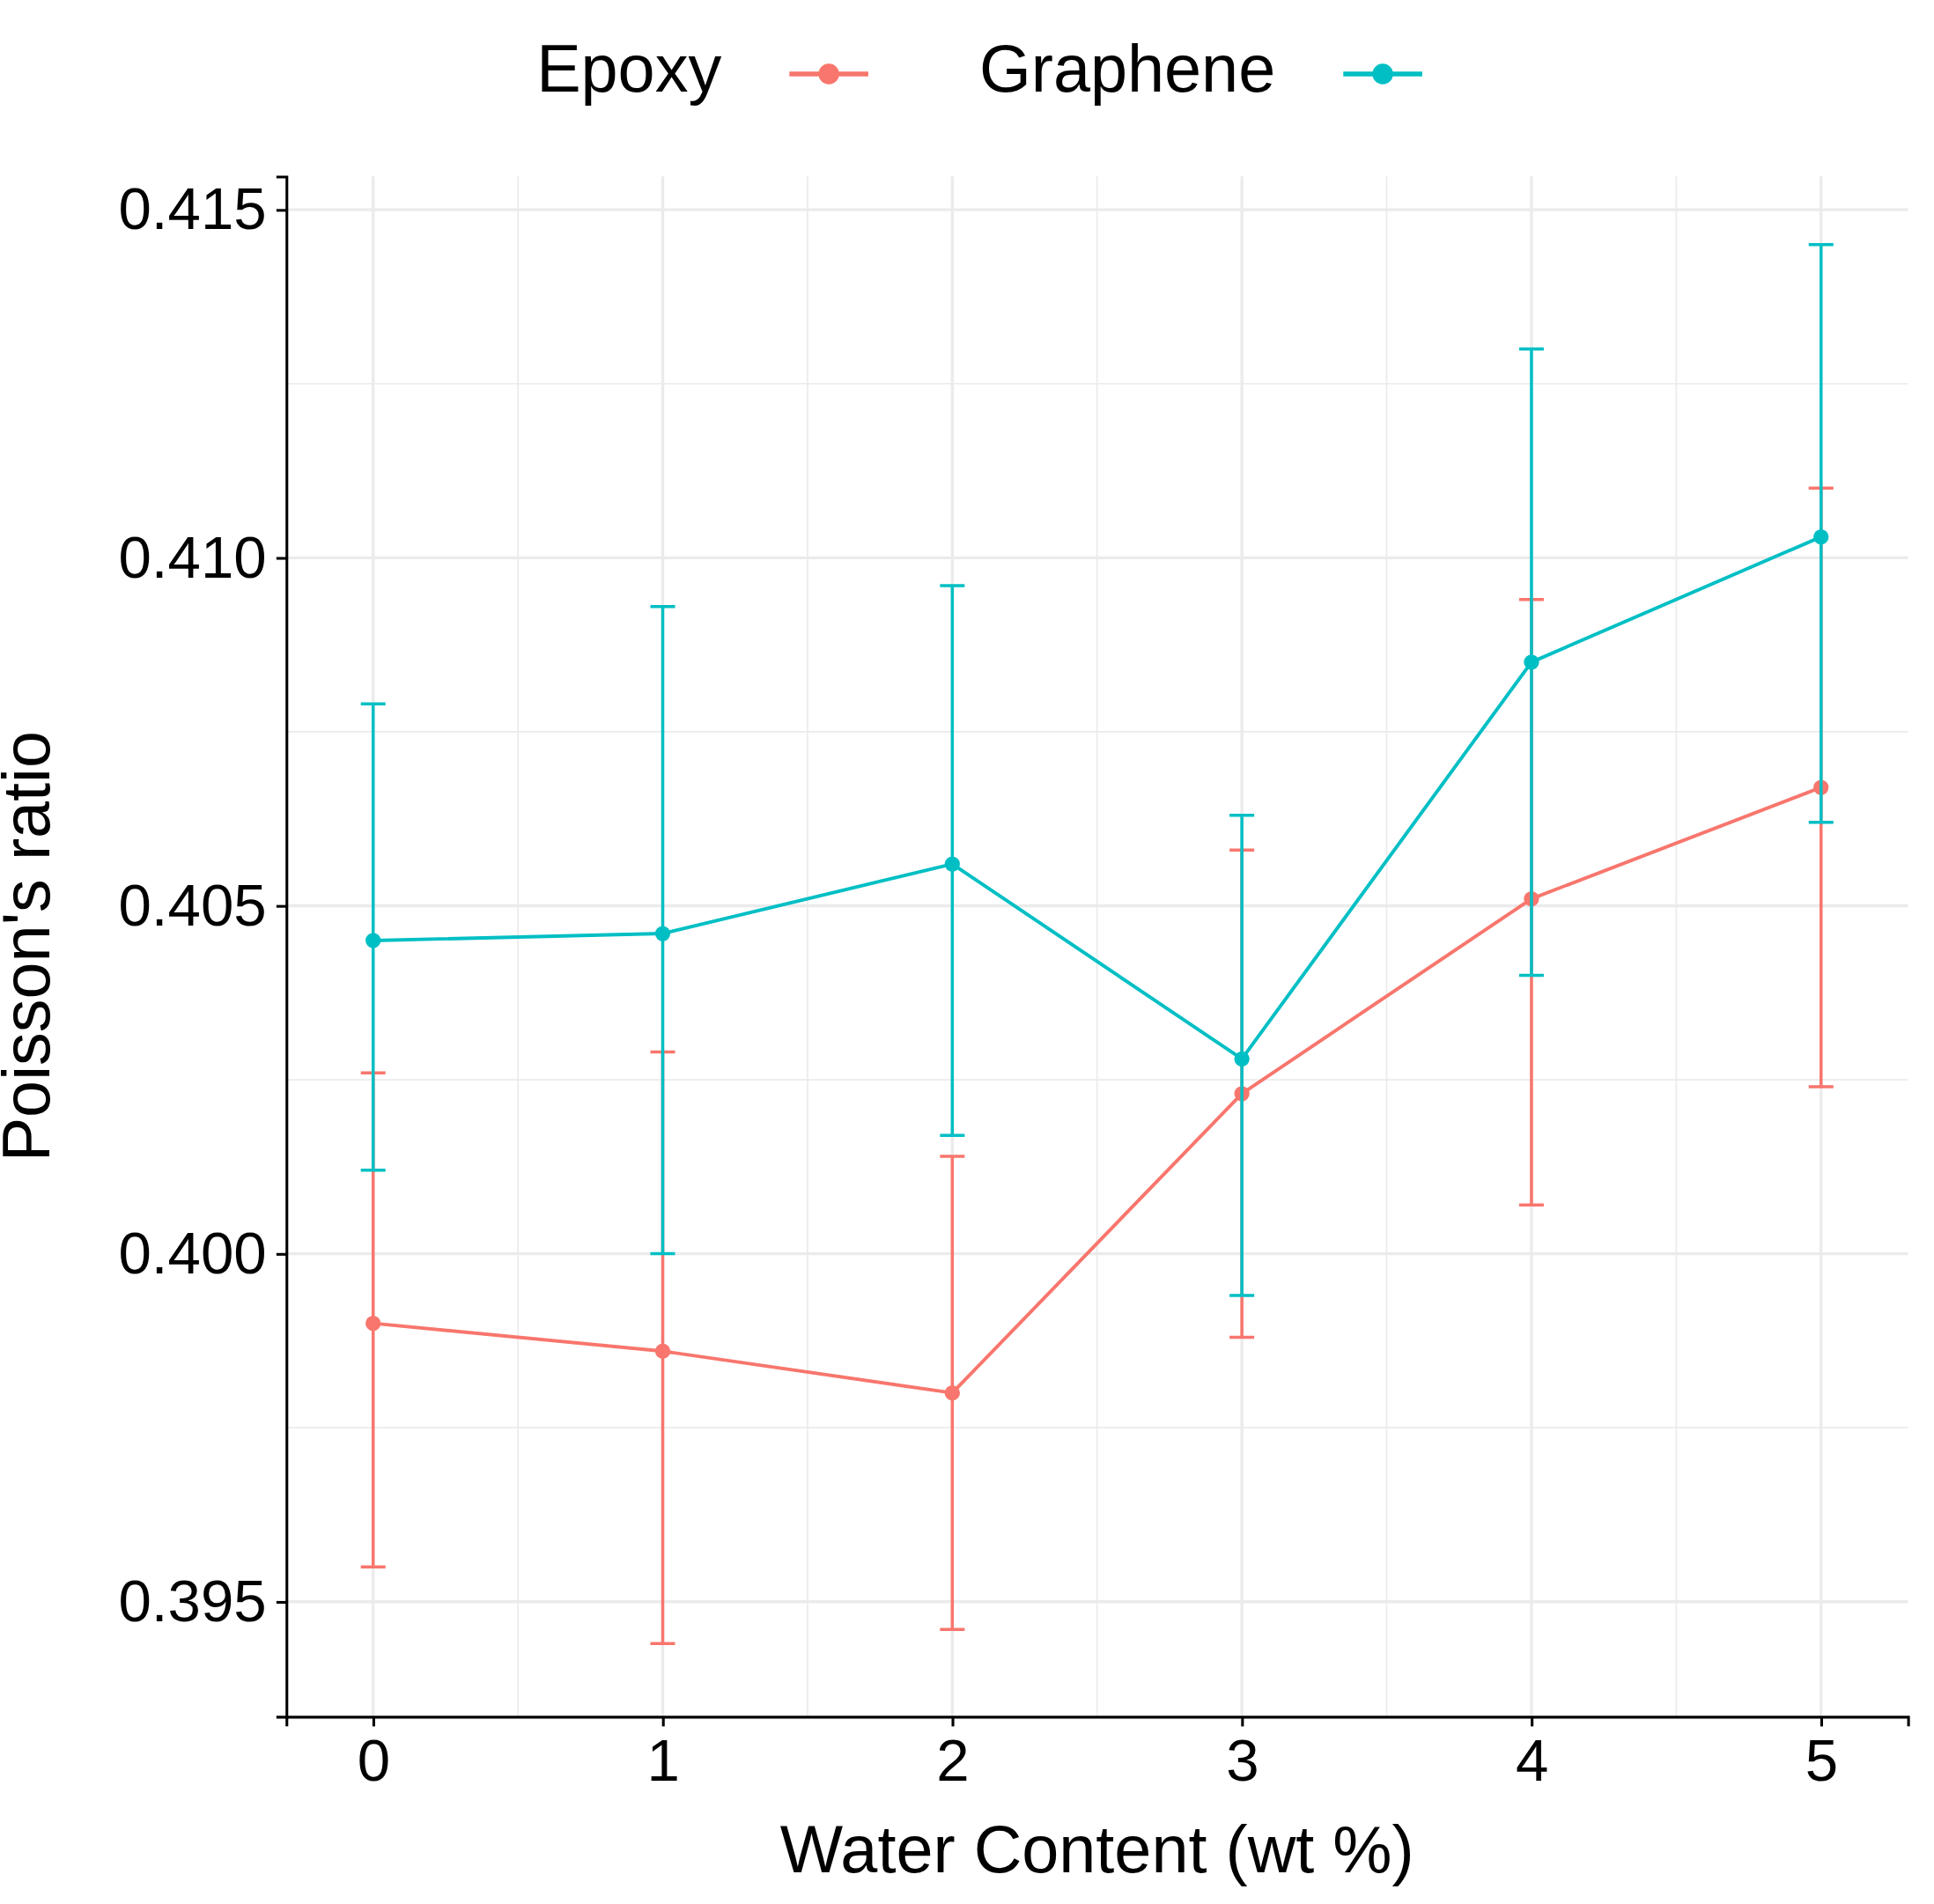 The height and width of the screenshot is (1904, 1934). What do you see at coordinates (1242, 1760) in the screenshot?
I see `x-tick-label: 3` at bounding box center [1242, 1760].